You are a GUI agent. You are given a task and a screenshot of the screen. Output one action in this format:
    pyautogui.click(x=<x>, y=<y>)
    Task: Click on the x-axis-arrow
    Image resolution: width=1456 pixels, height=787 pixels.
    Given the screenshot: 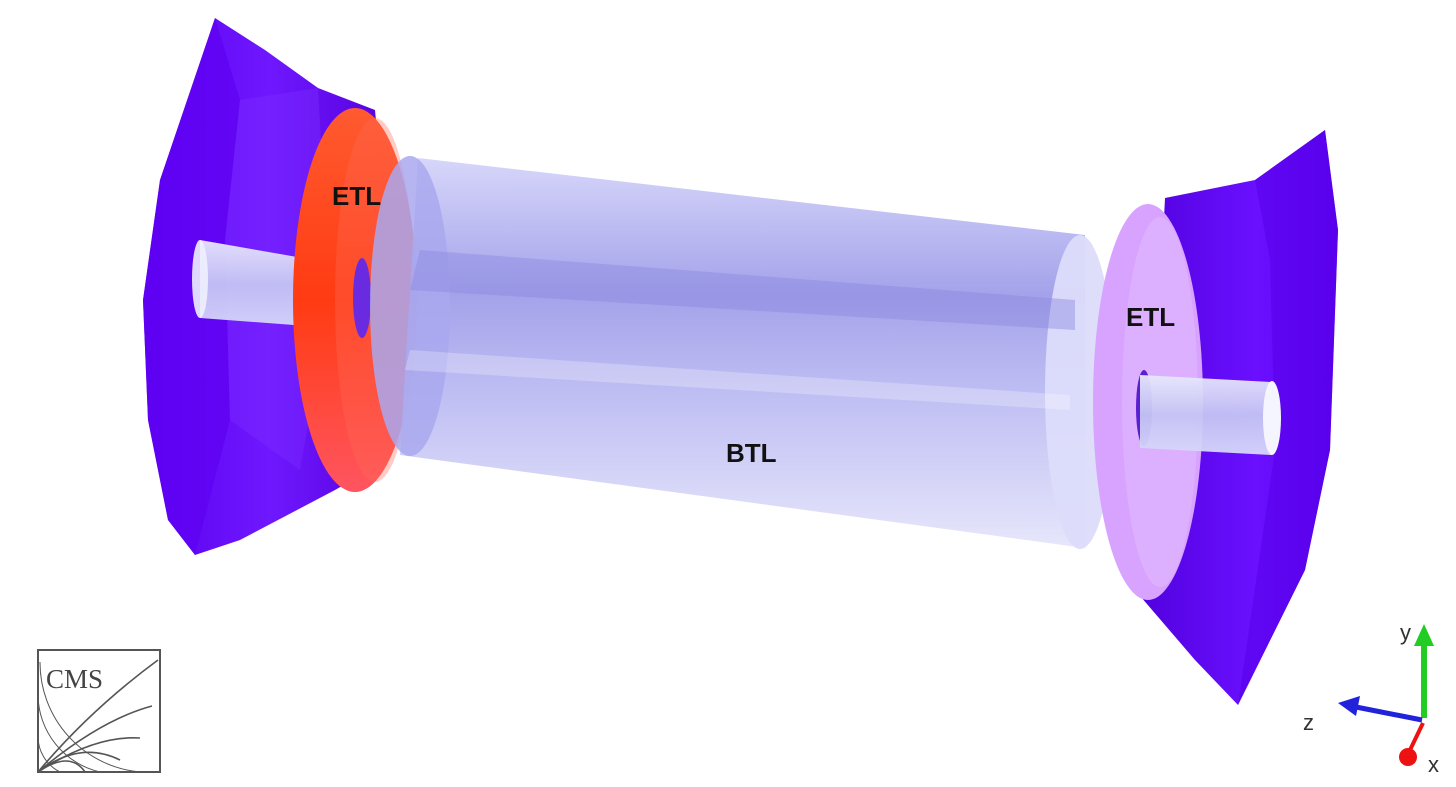 What is the action you would take?
    pyautogui.click(x=1416, y=736)
    